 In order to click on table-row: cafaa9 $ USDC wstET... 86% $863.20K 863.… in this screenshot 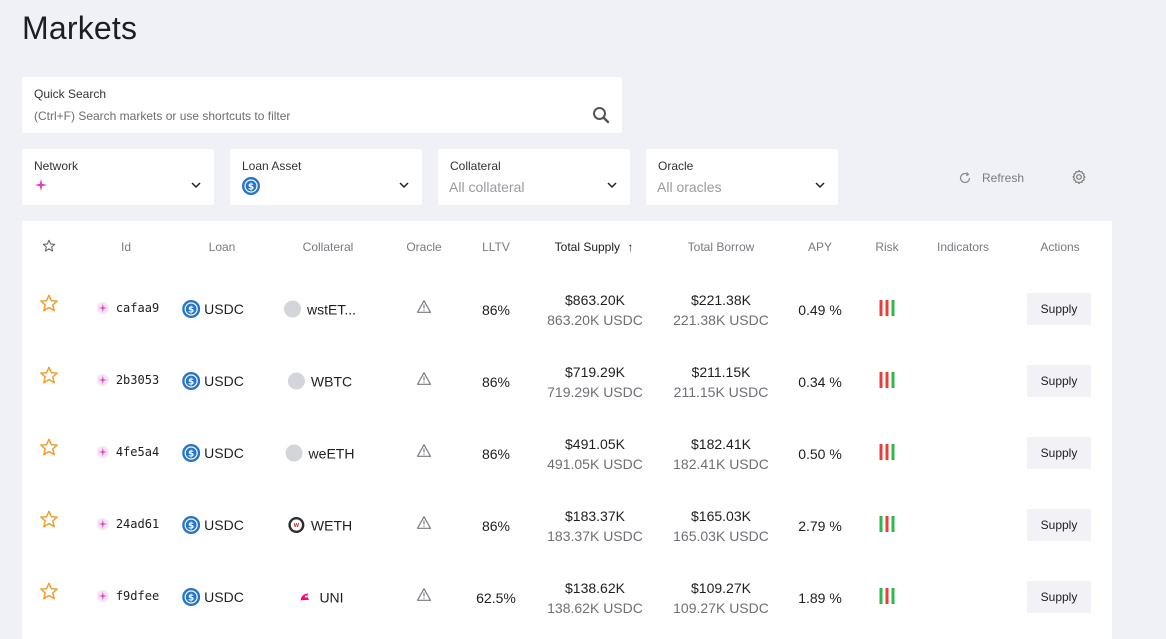, I will do `click(567, 308)`.